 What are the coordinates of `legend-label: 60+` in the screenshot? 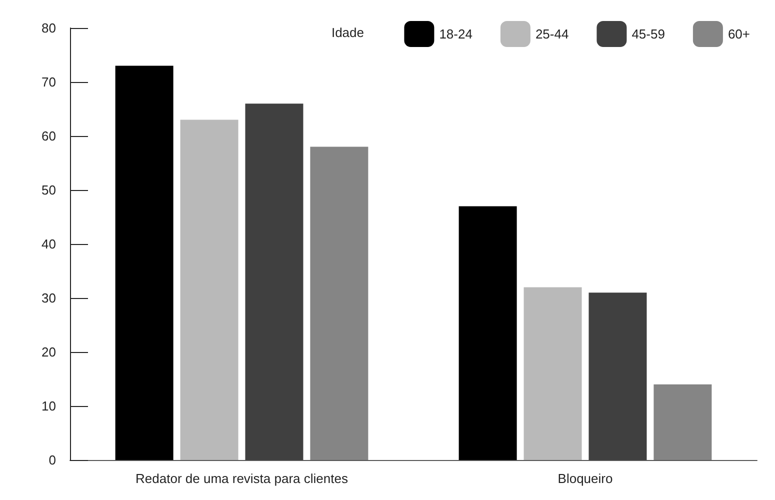 It's located at (739, 34).